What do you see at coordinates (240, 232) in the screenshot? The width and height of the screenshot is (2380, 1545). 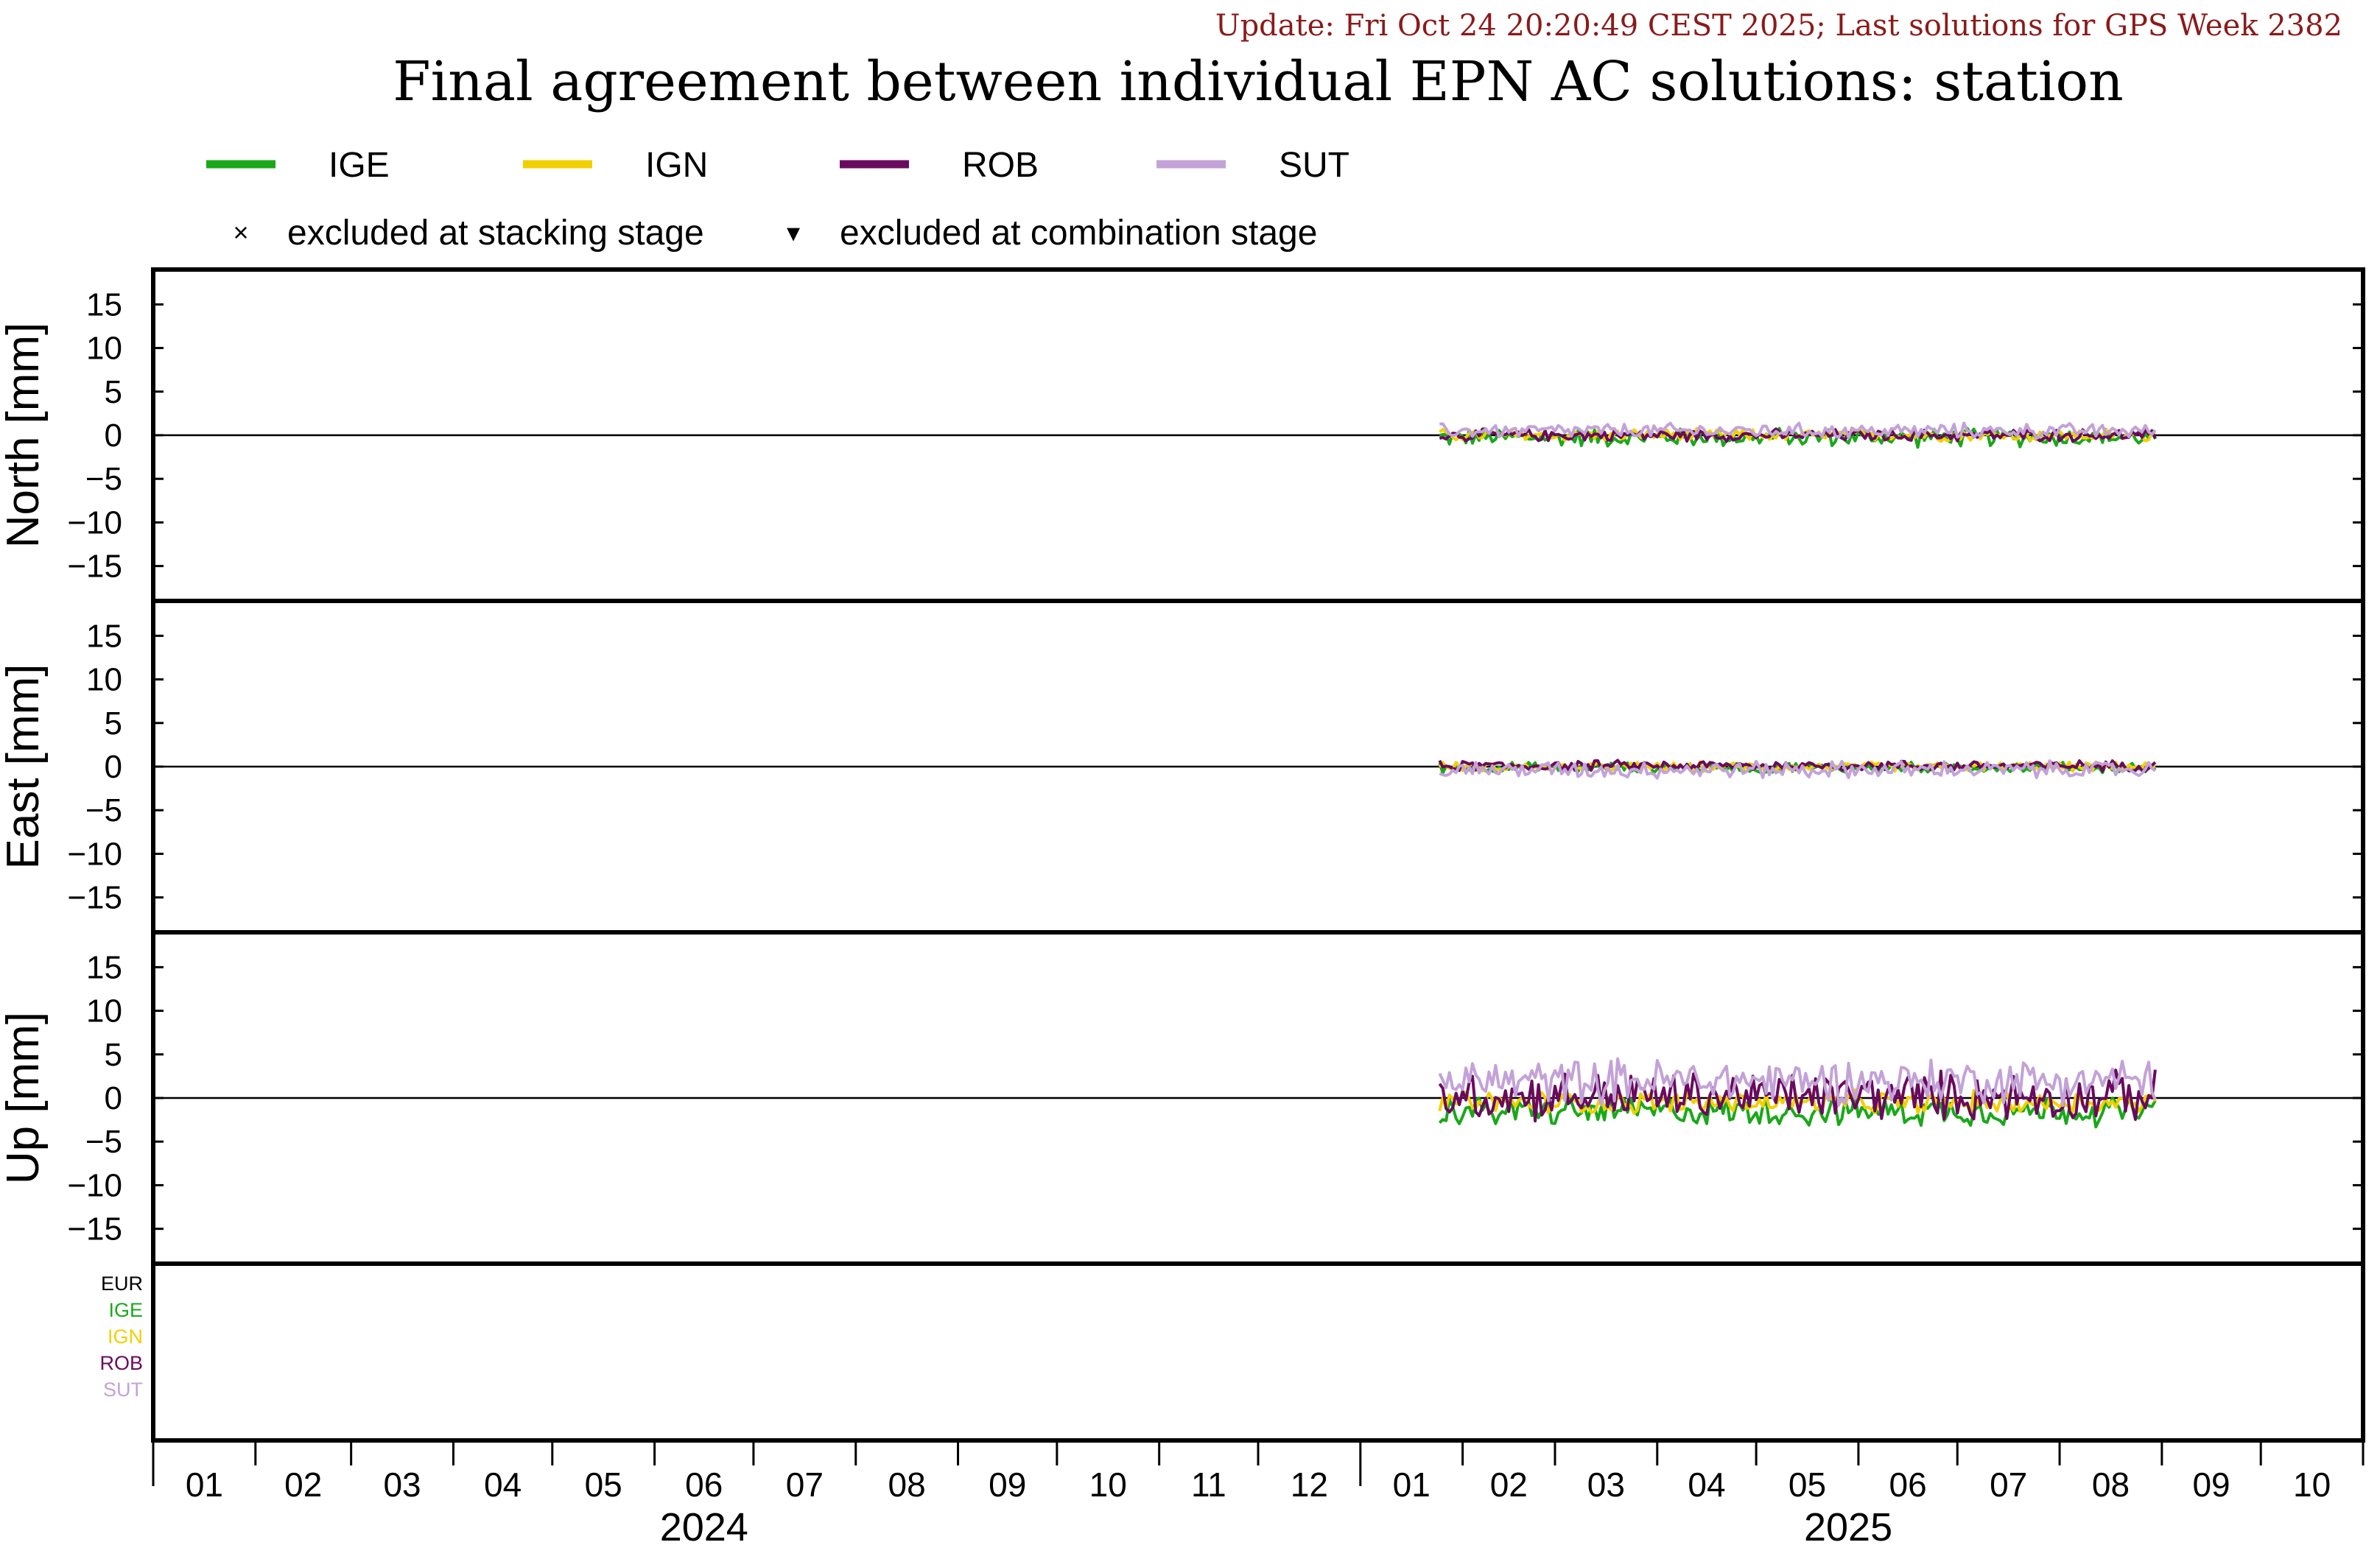 I see `legend-marker-symbol: ×` at bounding box center [240, 232].